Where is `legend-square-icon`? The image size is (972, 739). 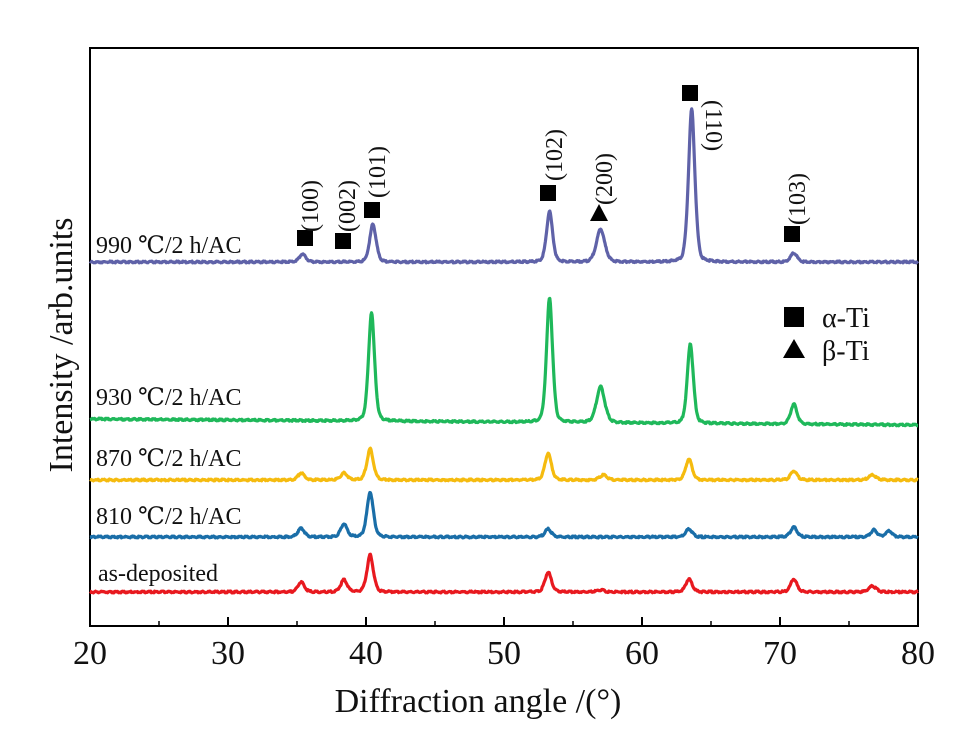 legend-square-icon is located at coordinates (794, 317).